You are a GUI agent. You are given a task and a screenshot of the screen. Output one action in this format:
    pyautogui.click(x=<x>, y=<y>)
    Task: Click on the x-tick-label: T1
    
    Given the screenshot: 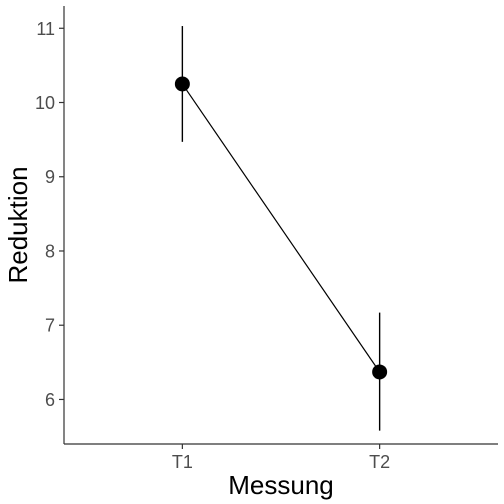 What is the action you would take?
    pyautogui.click(x=182, y=462)
    